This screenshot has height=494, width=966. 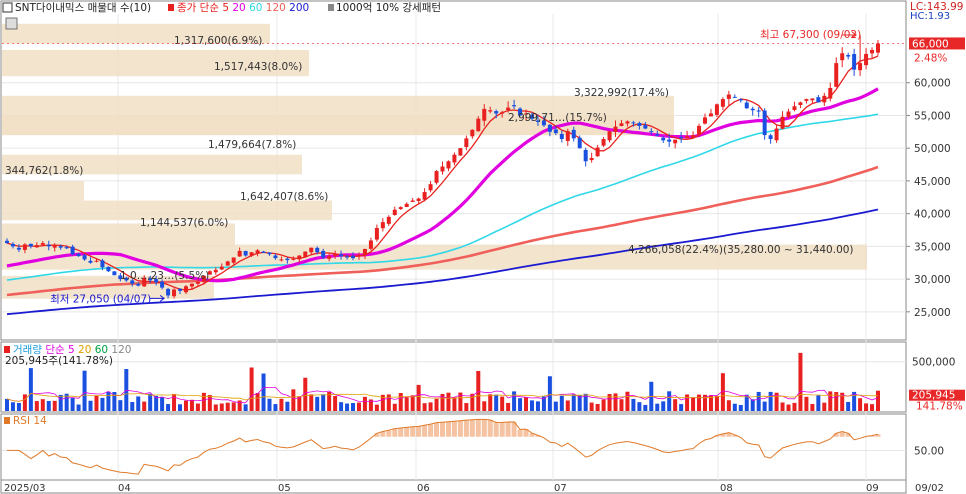 I want to click on hc-label: HC:1.93, so click(x=930, y=16).